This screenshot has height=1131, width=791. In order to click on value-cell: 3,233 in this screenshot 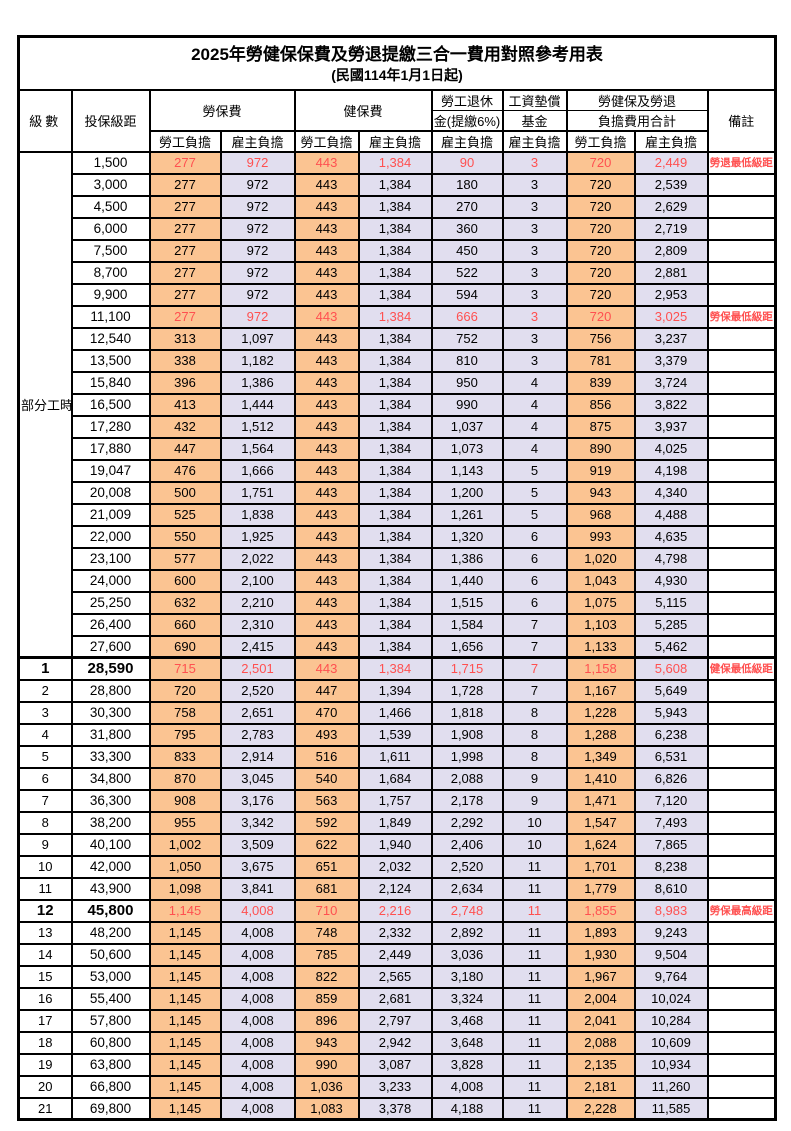, I will do `click(395, 1086)`.